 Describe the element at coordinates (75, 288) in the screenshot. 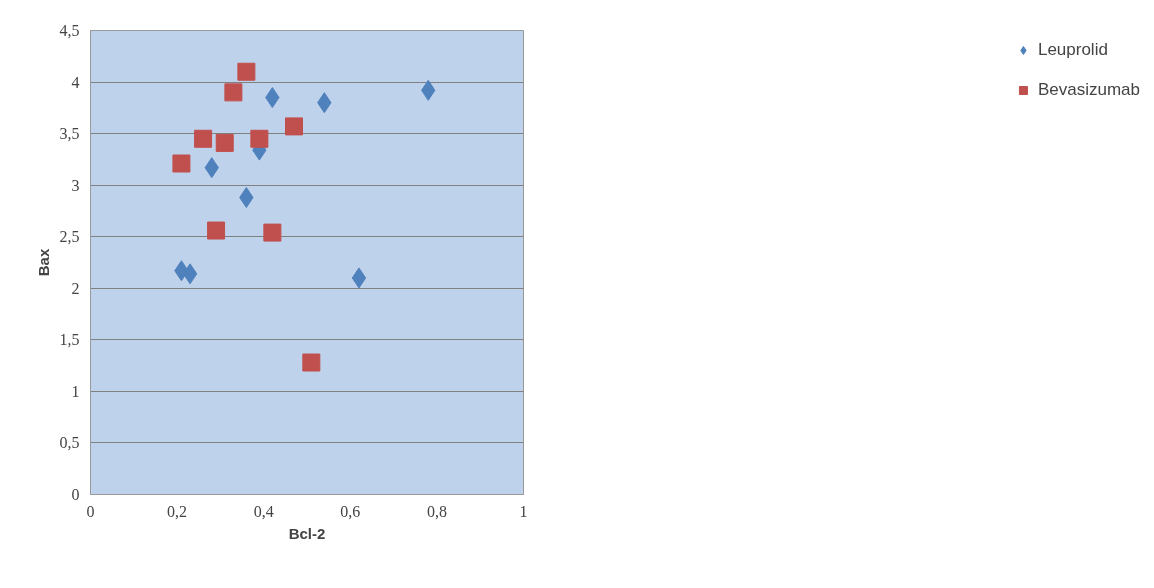

I see `y-tick-label: 2` at that location.